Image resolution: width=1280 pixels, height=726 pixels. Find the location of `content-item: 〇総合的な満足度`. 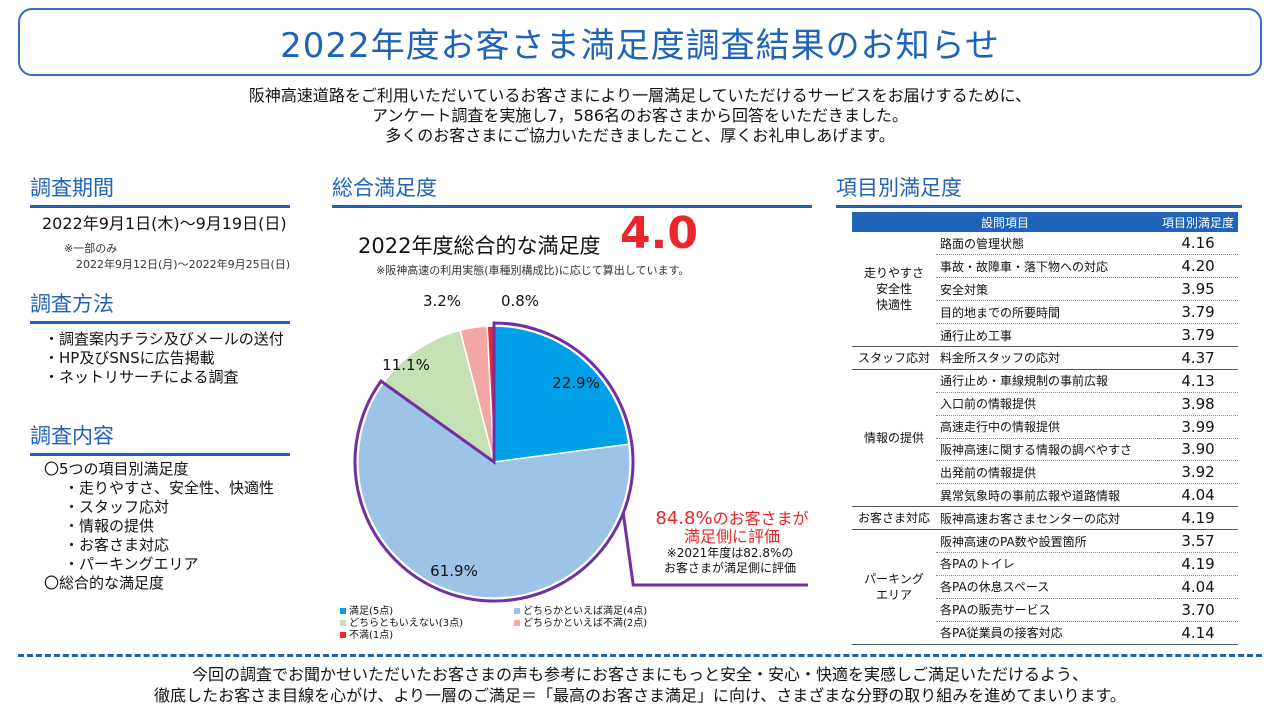

content-item: 〇総合的な満足度 is located at coordinates (104, 583).